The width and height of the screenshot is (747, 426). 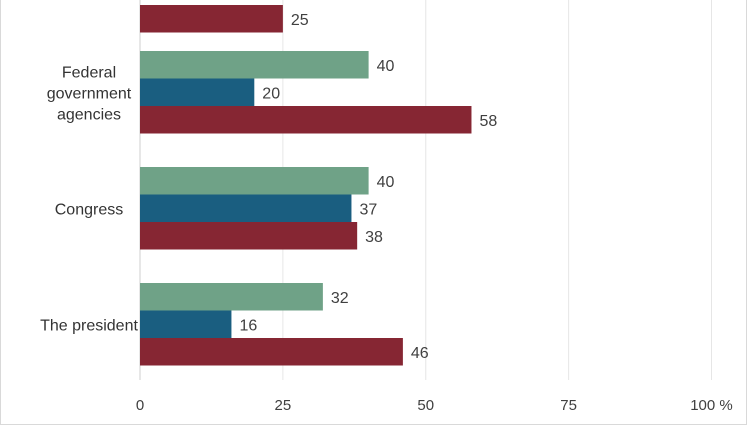 I want to click on x-tick-label: 100 %, so click(x=711, y=405).